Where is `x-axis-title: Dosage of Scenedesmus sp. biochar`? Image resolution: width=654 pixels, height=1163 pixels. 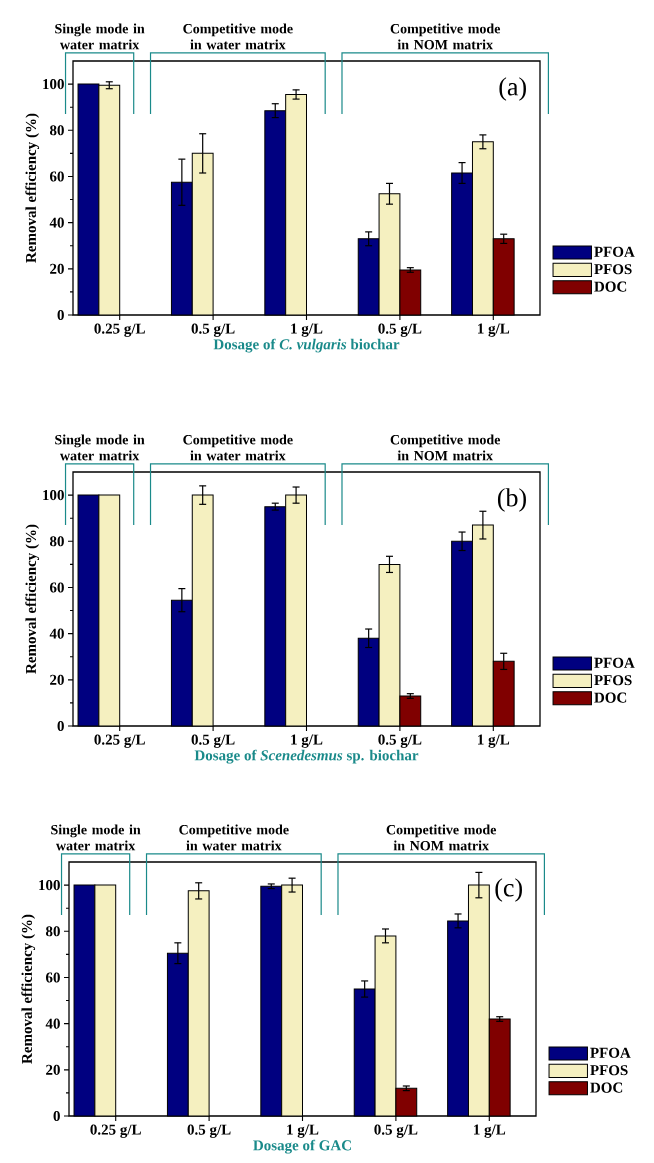 x-axis-title: Dosage of Scenedesmus sp. biochar is located at coordinates (306, 756).